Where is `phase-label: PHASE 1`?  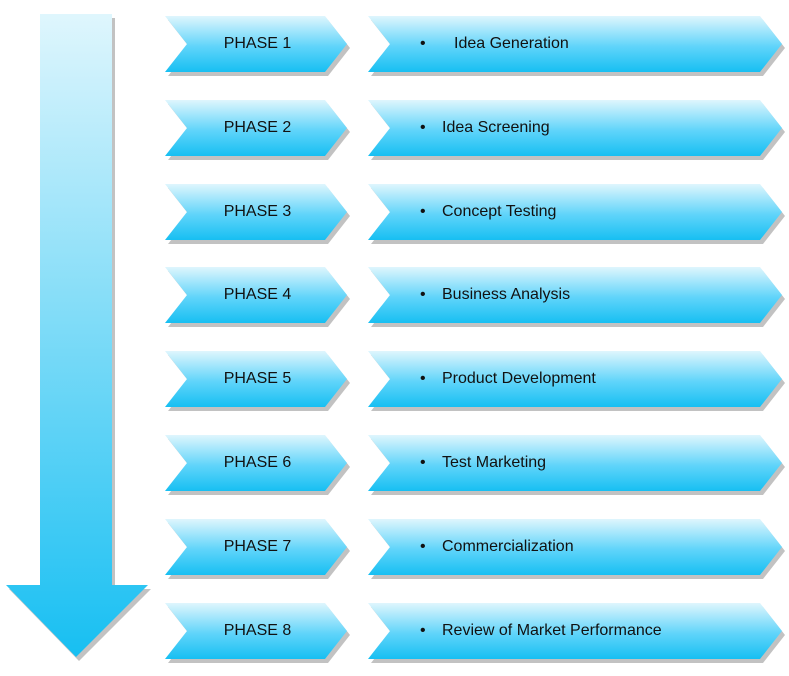
phase-label: PHASE 1 is located at coordinates (257, 43).